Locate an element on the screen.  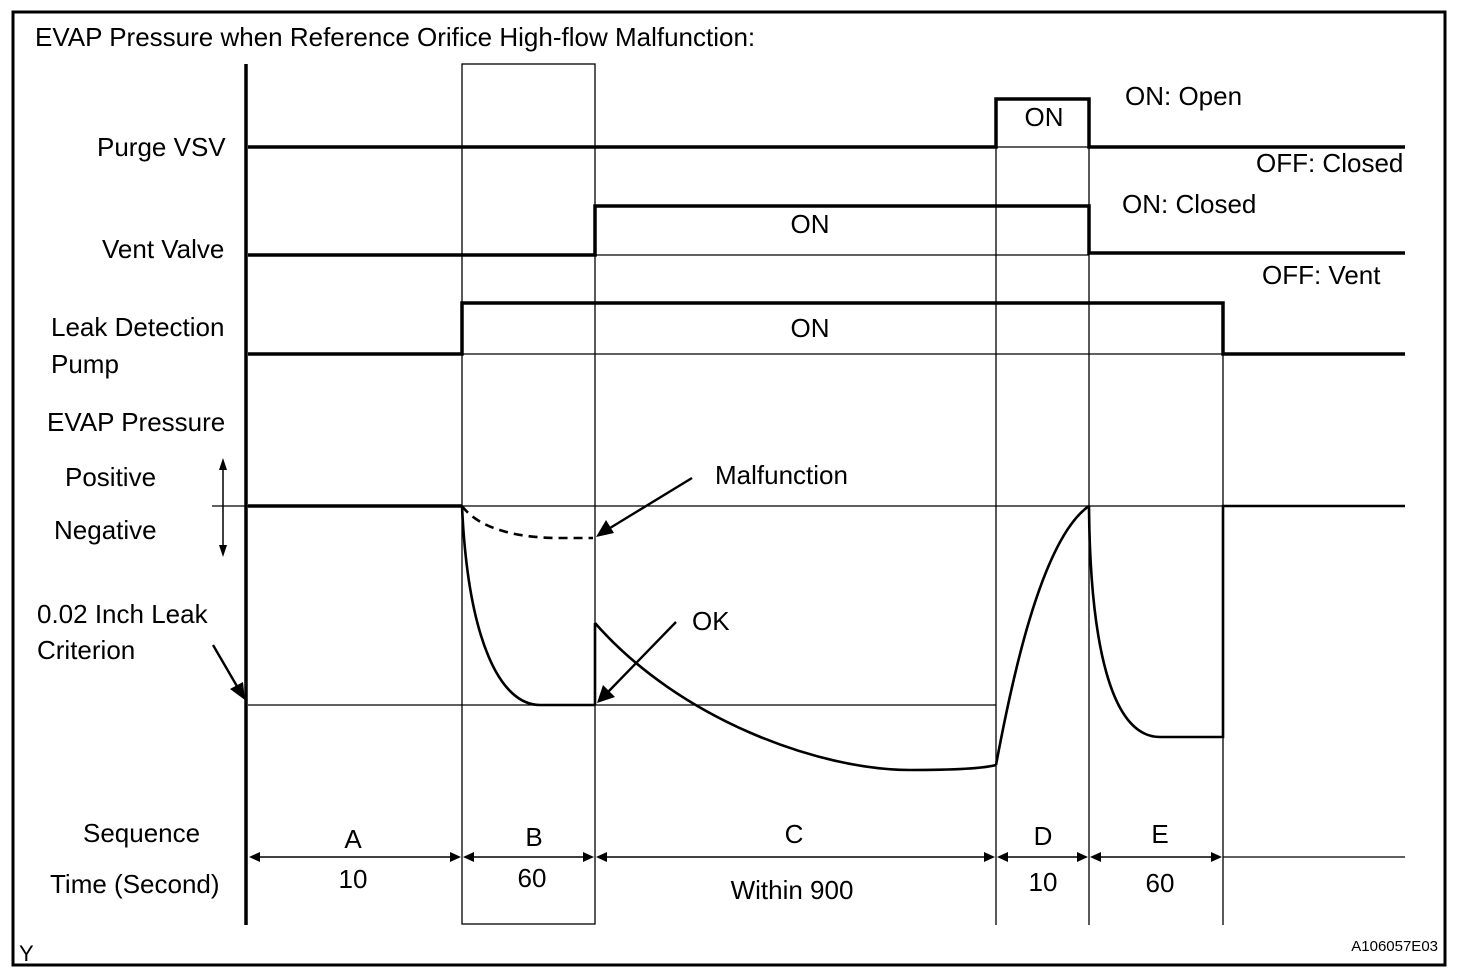
malfunction-trace is located at coordinates (526, 522).